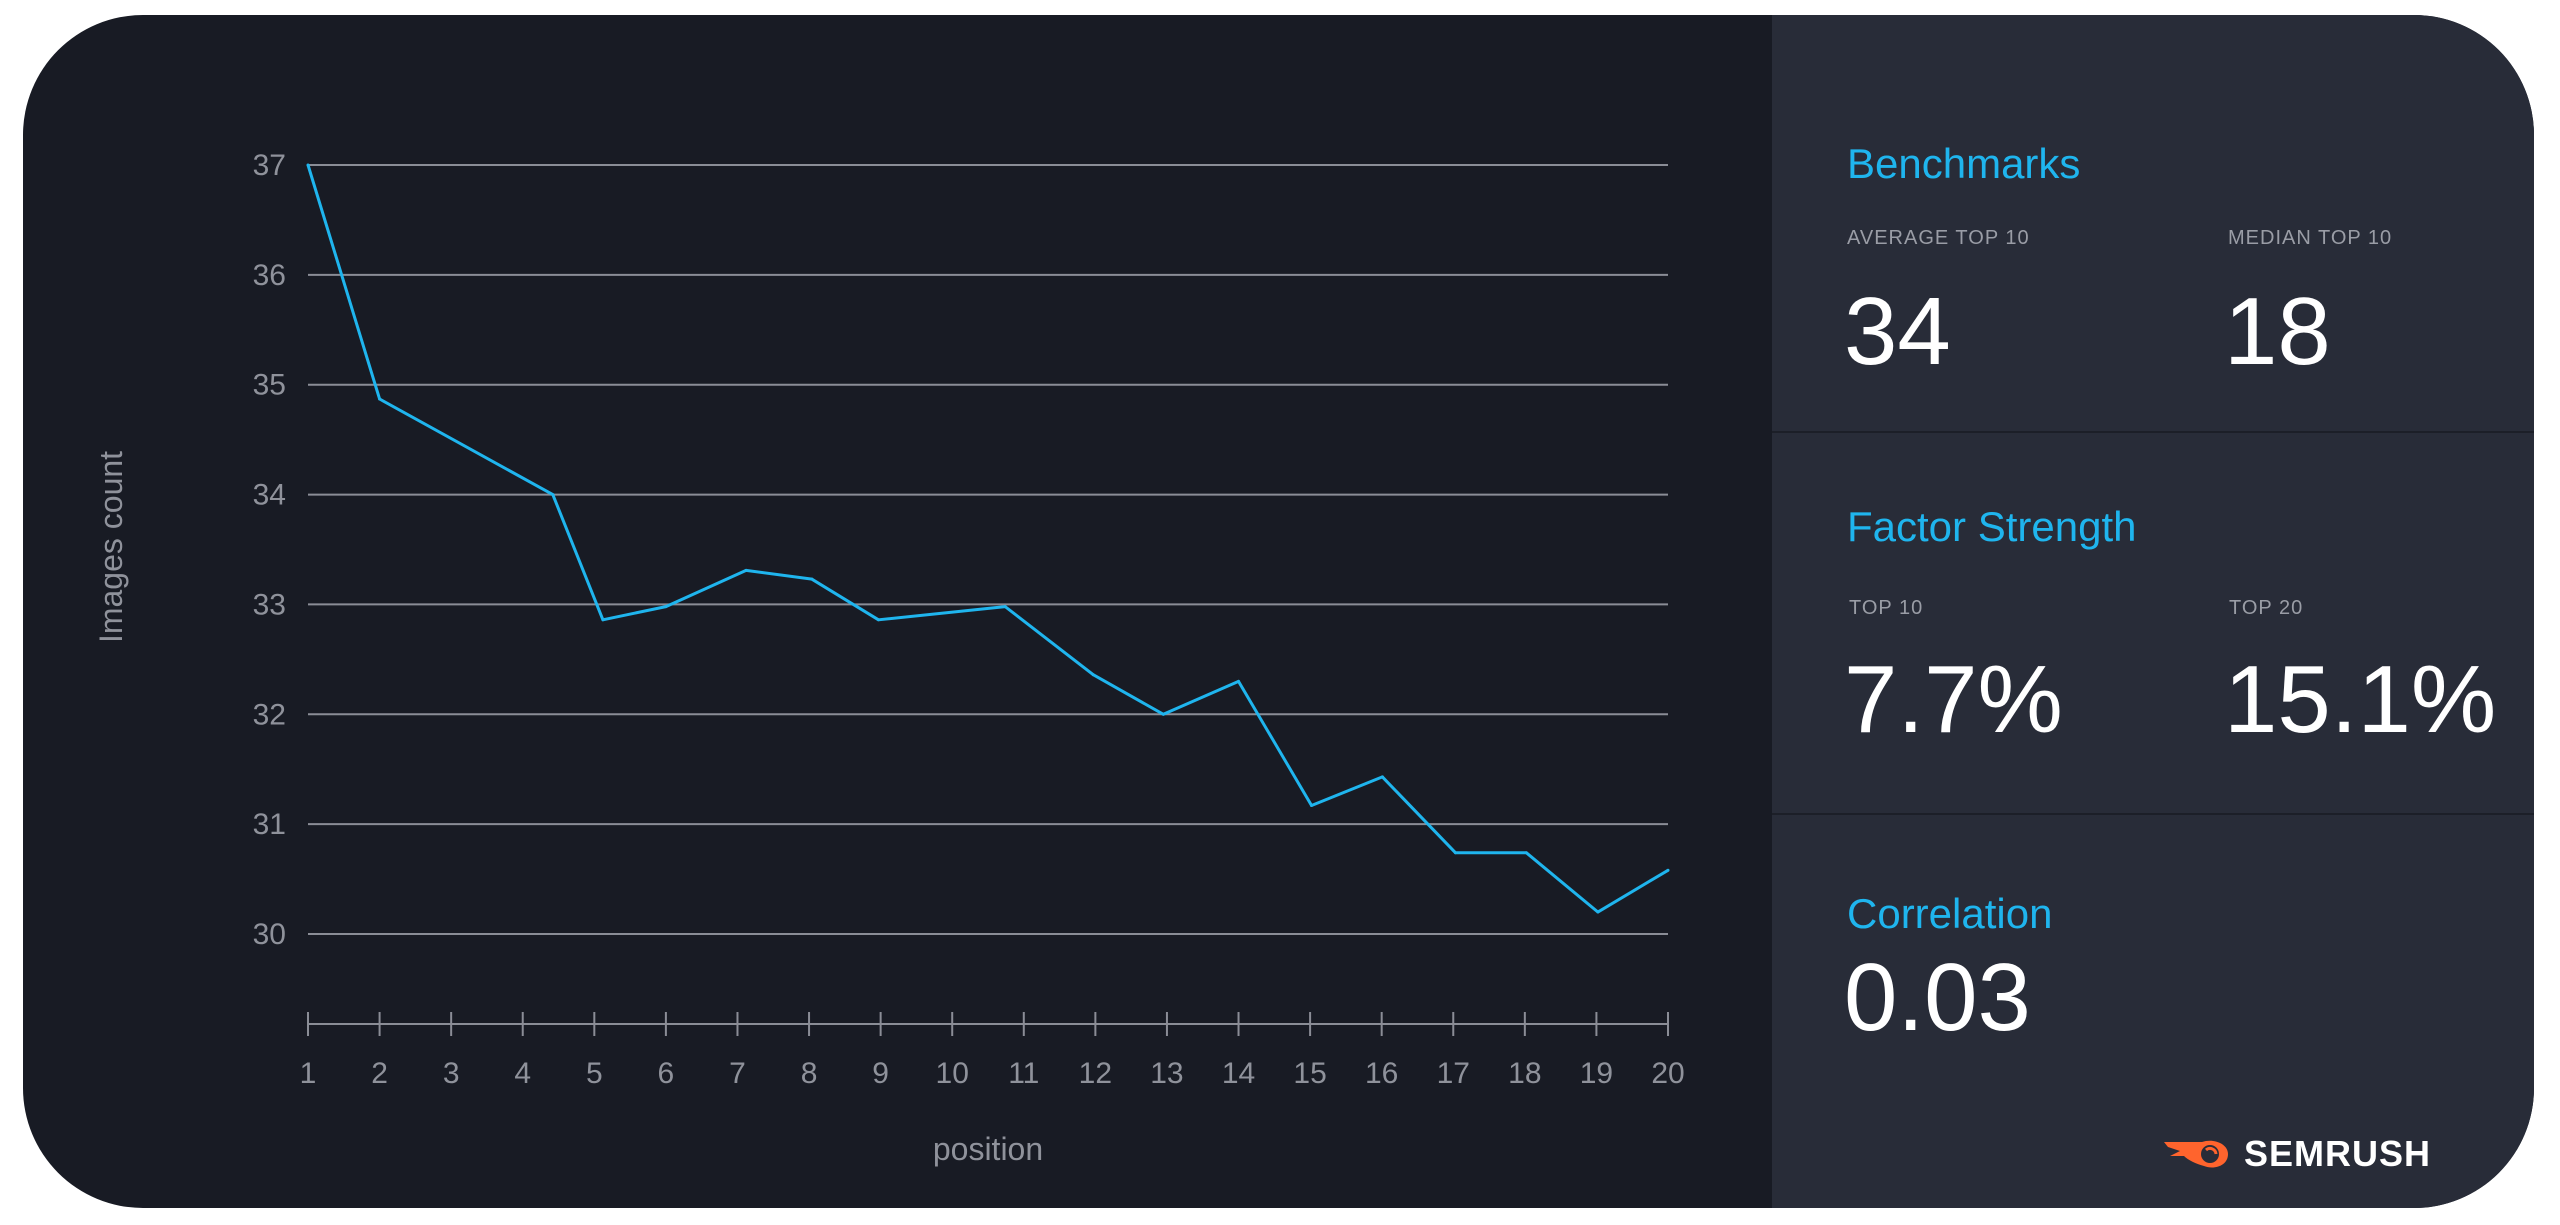 Image resolution: width=2560 pixels, height=1225 pixels. Describe the element at coordinates (1309, 1073) in the screenshot. I see `x-tick-label: 15` at that location.